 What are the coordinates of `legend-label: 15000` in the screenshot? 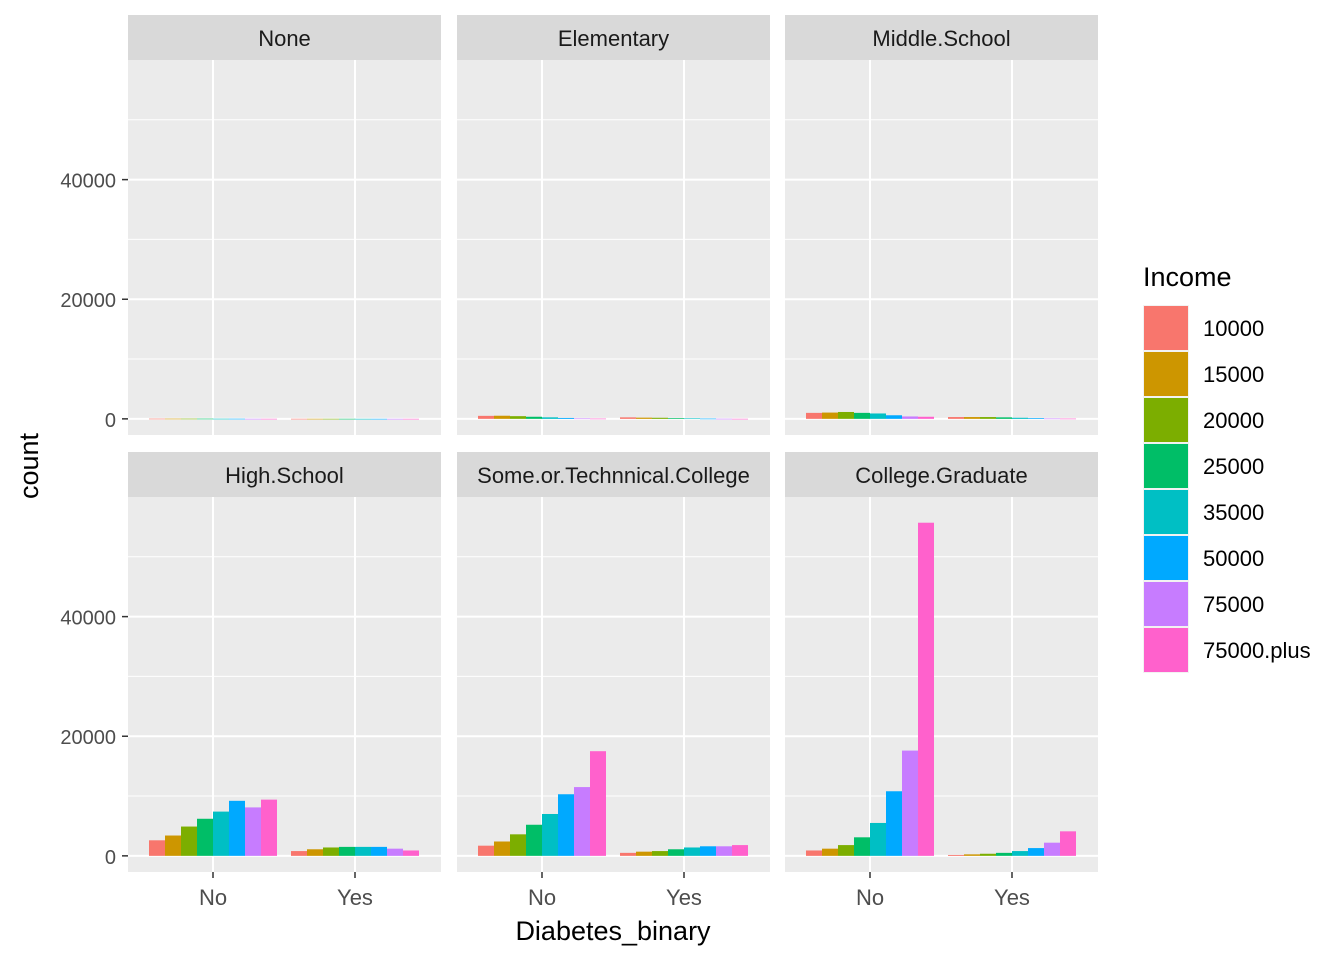 It's located at (1233, 374).